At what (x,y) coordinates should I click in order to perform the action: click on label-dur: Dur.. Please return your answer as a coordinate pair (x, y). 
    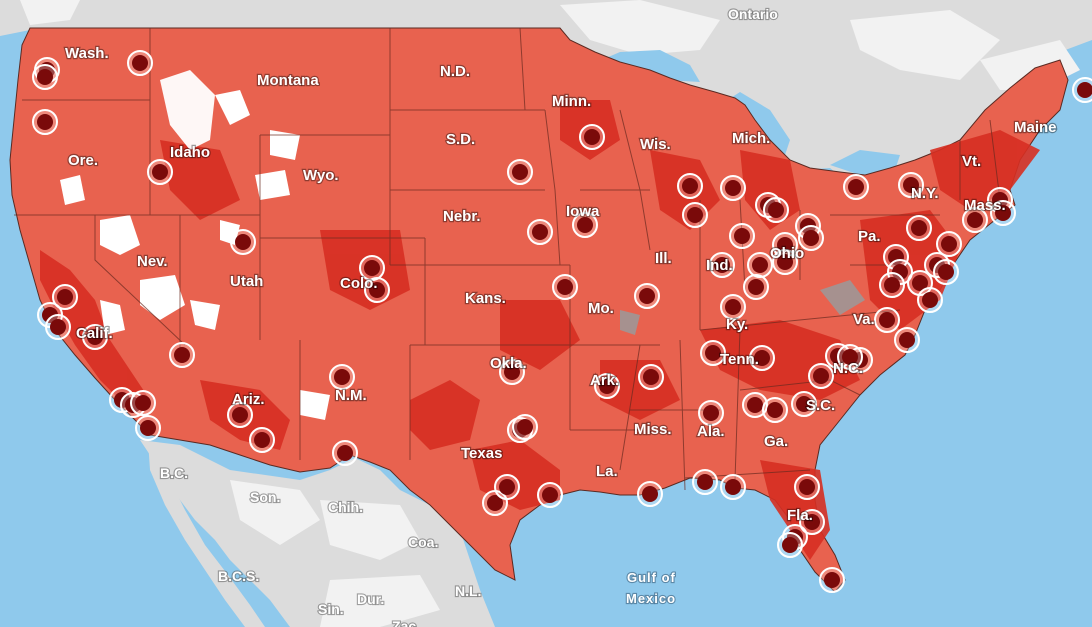
    Looking at the image, I should click on (370, 599).